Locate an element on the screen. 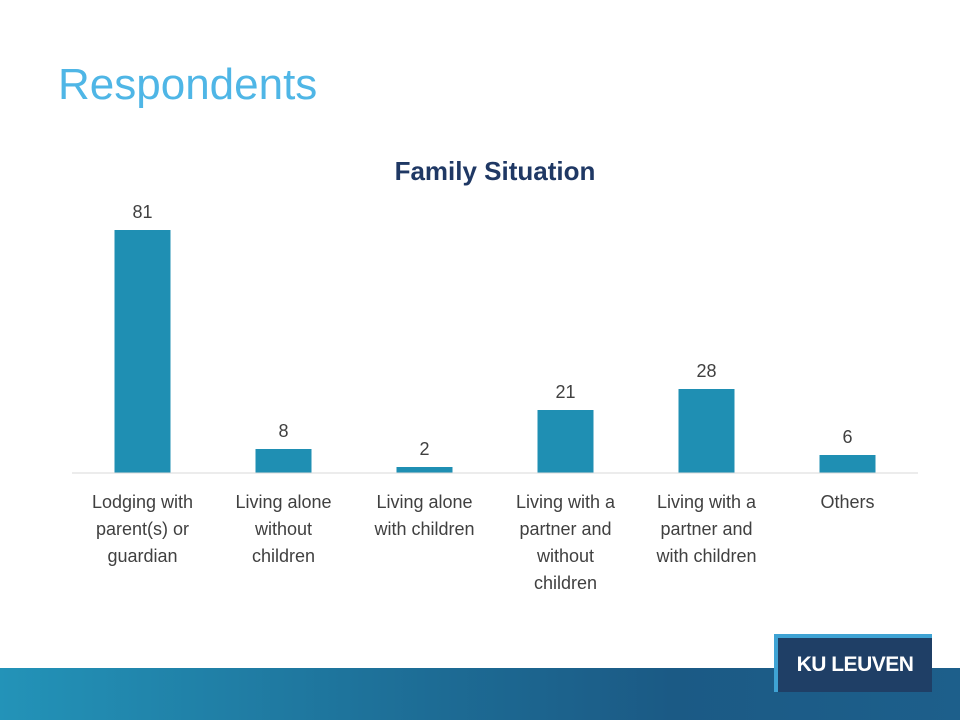 The height and width of the screenshot is (720, 960). data-label-3: 21 is located at coordinates (565, 392).